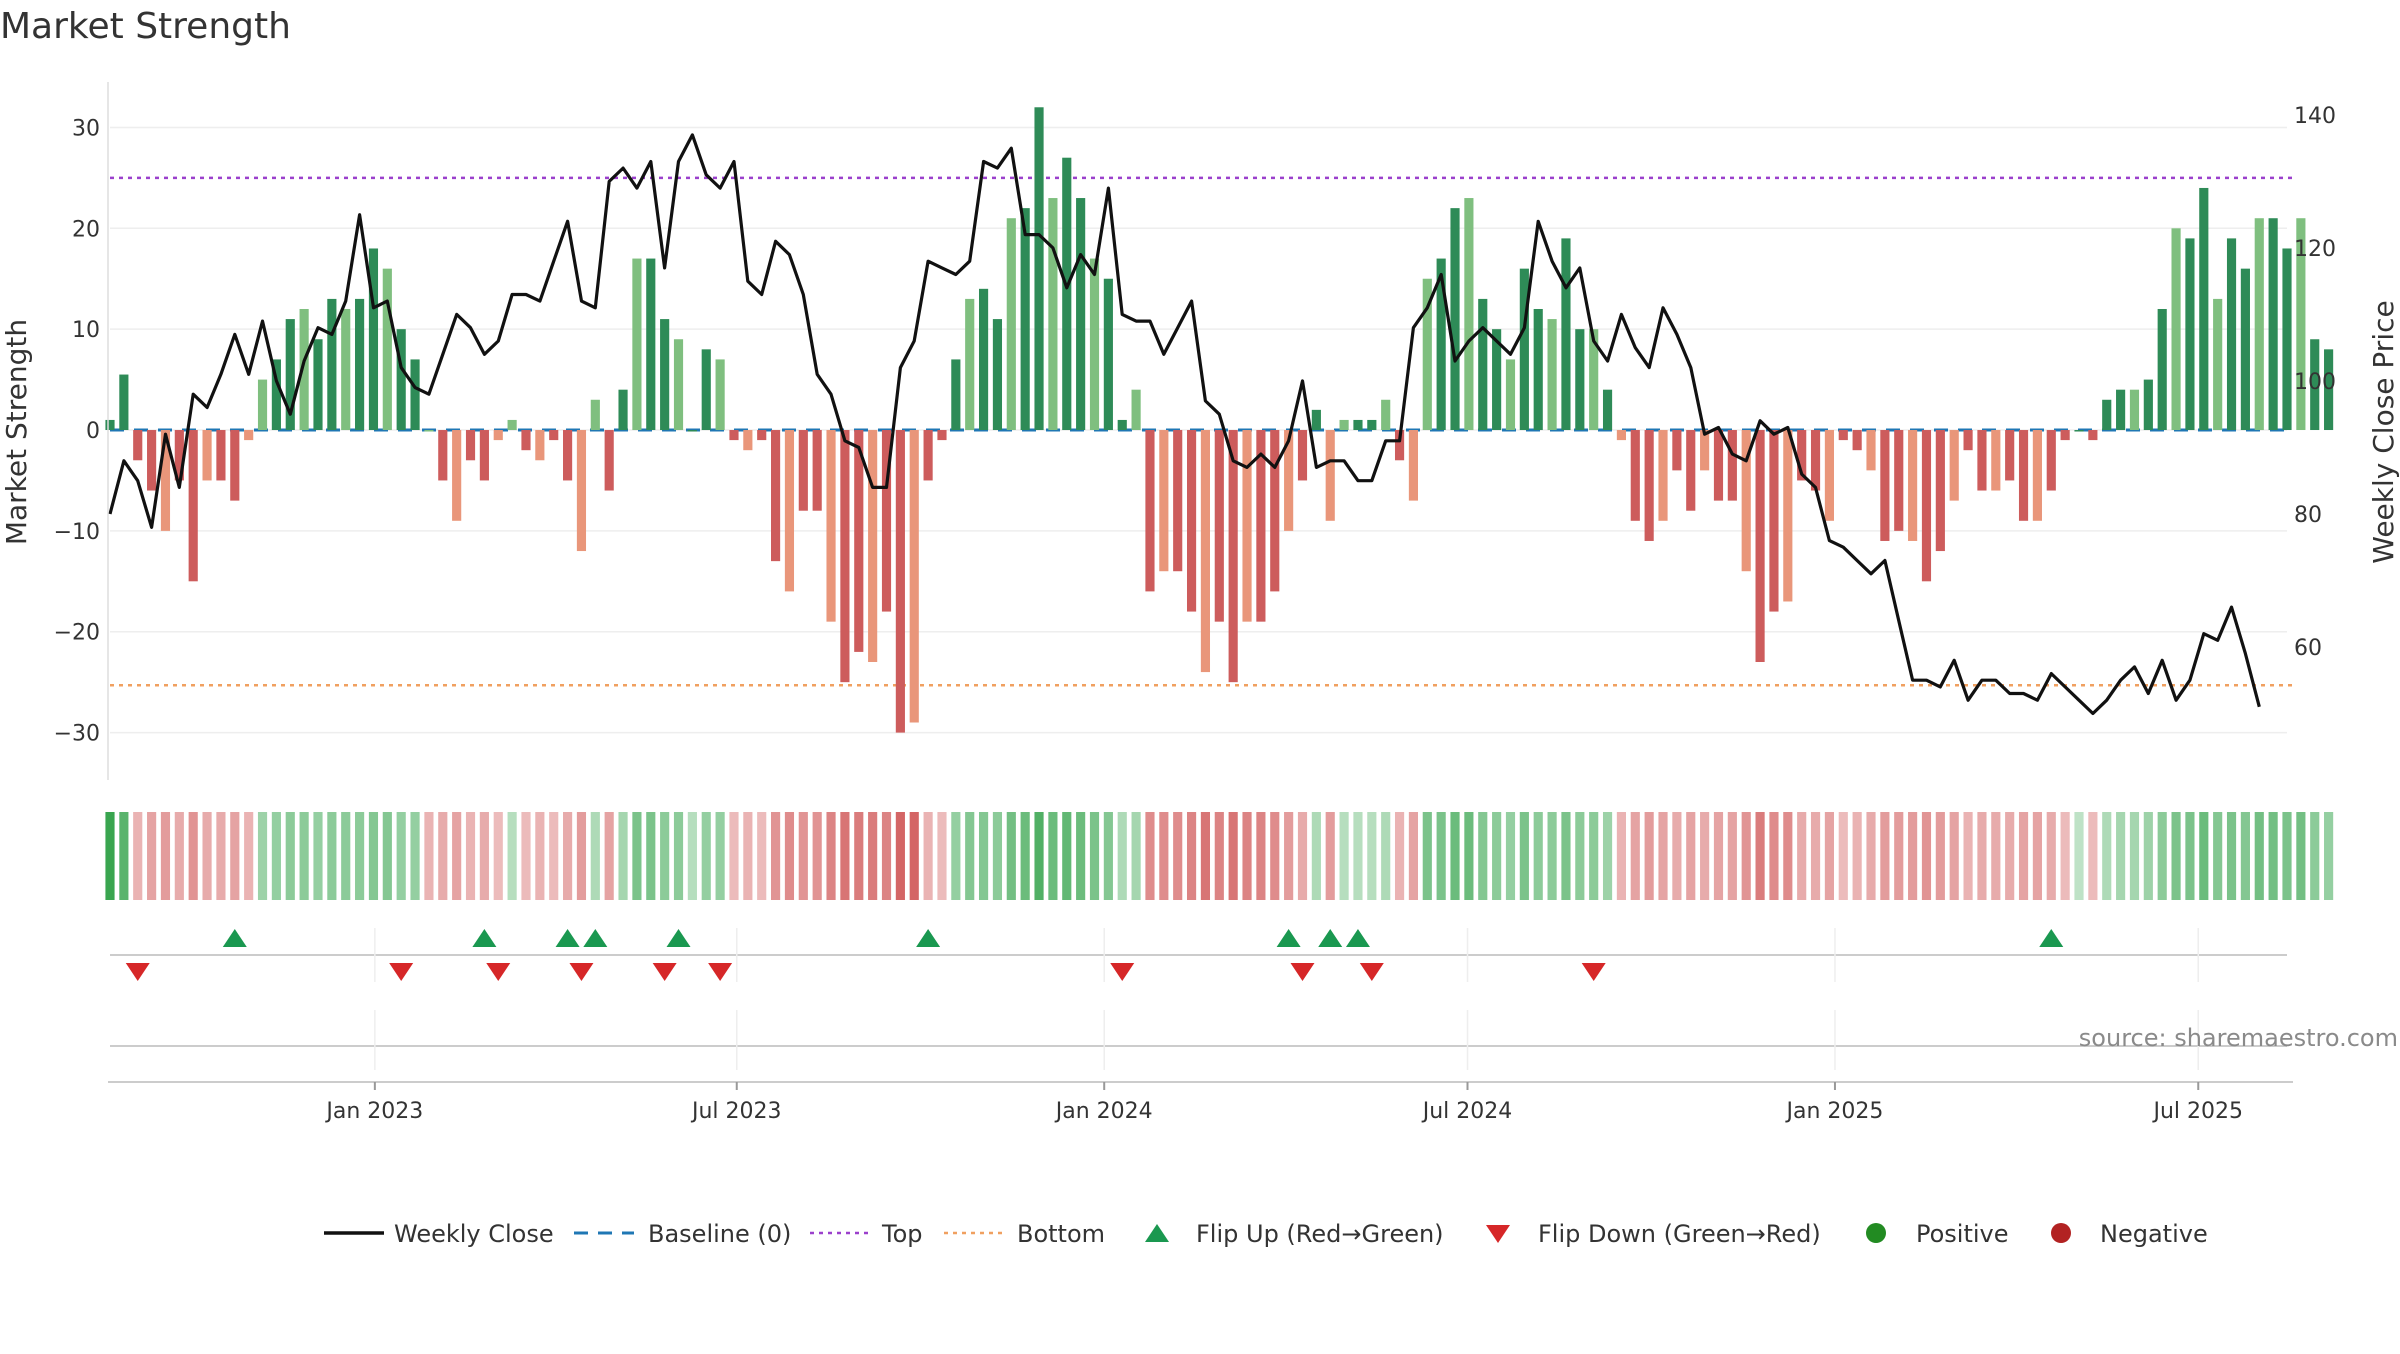 The image size is (2400, 1354). Describe the element at coordinates (2154, 1234) in the screenshot. I see `legend-label: Negative` at that location.